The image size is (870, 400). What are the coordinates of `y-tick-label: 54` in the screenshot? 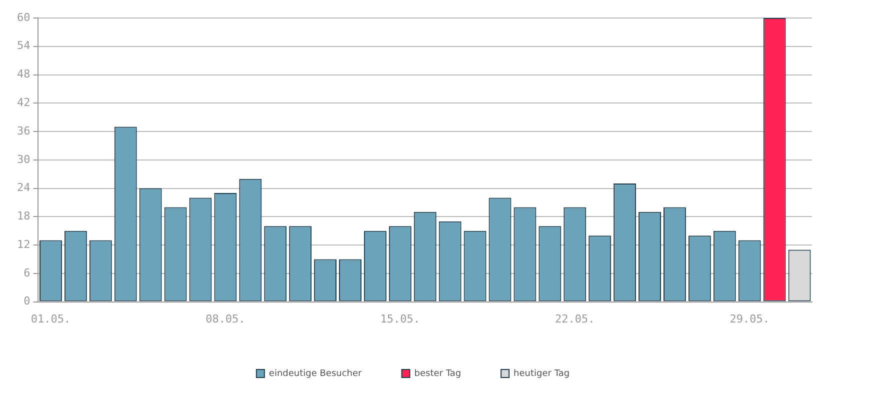 It's located at (23, 45).